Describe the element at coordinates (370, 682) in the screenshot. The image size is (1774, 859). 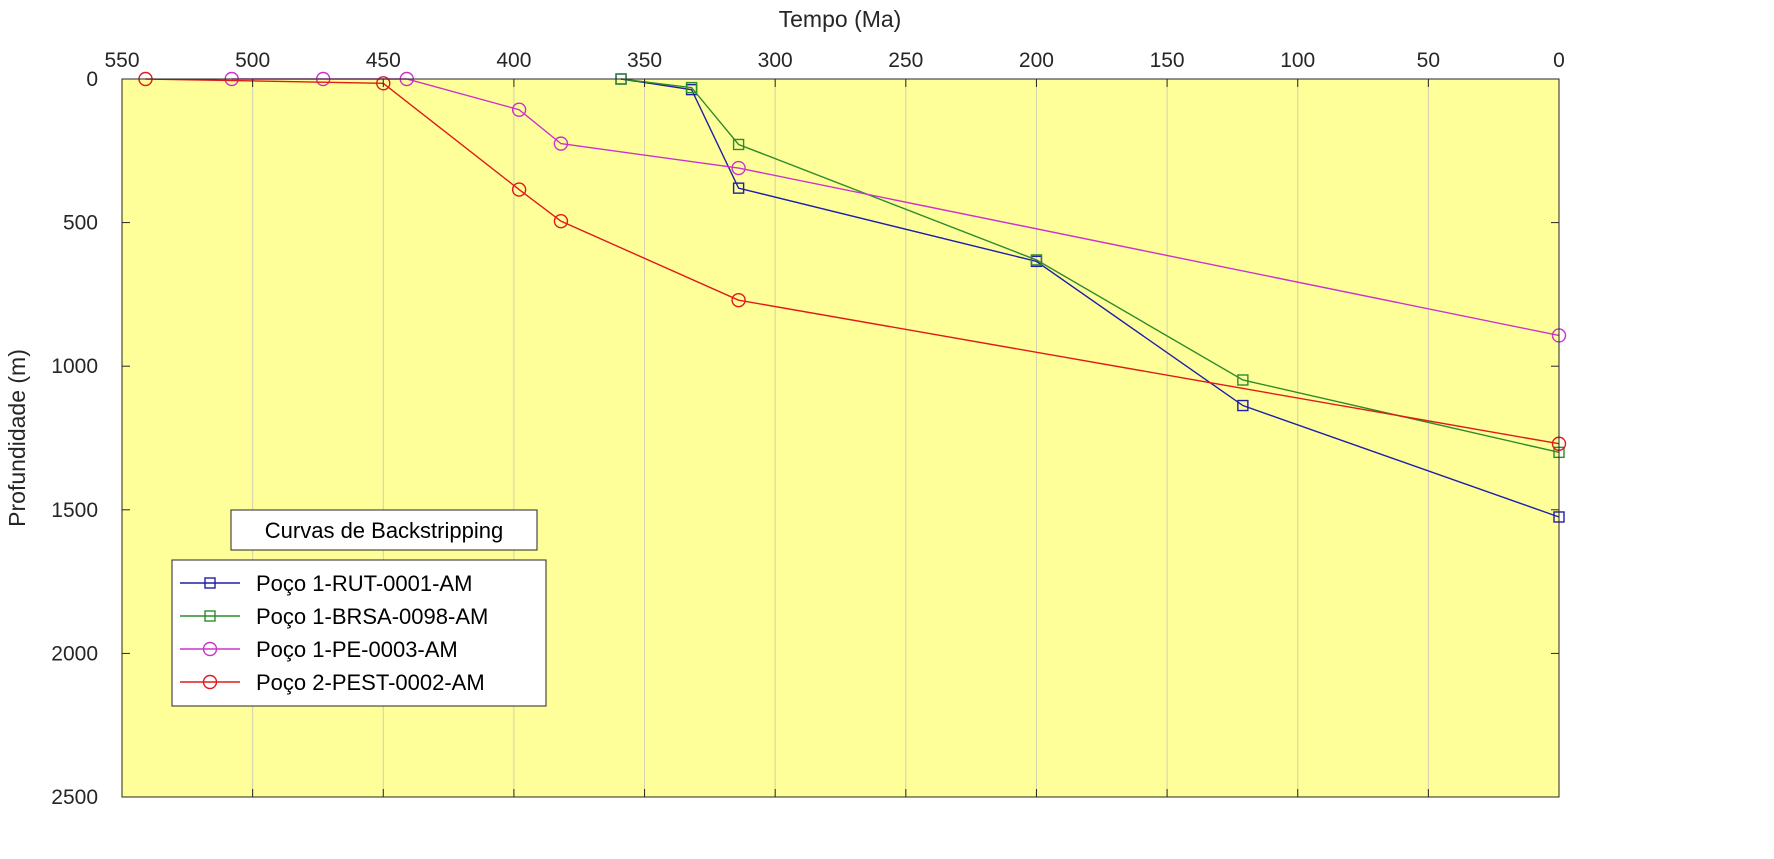
I see `legend-label: Poço 2-PEST-0002-AM` at that location.